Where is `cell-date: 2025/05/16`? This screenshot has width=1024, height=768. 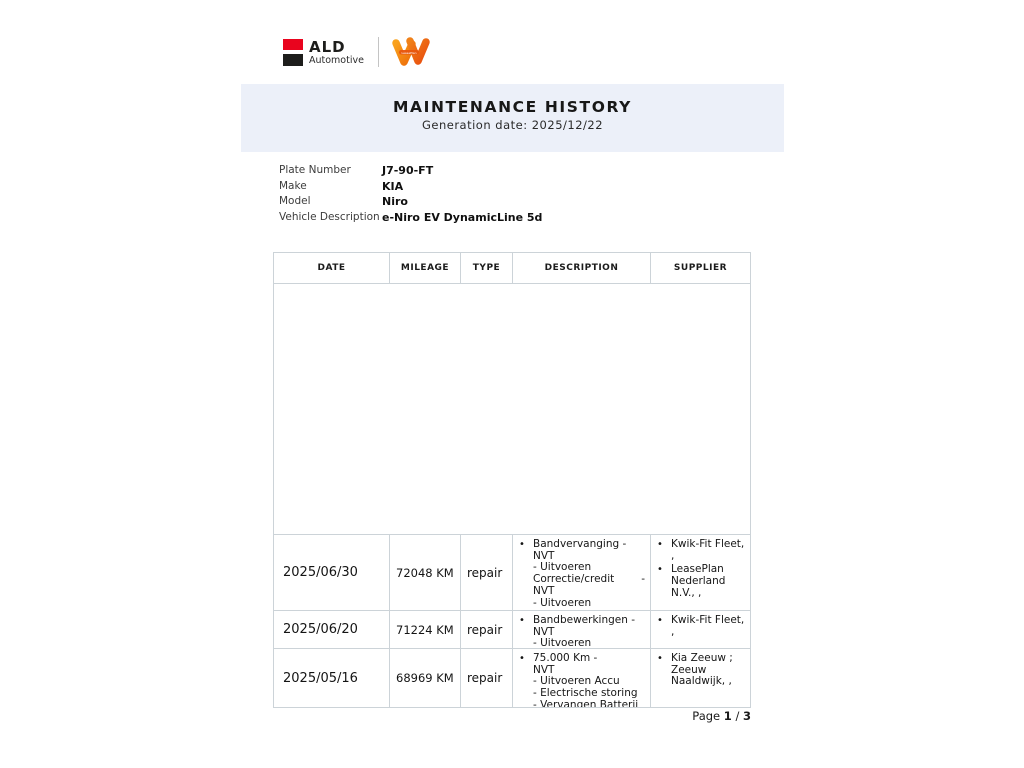
cell-date: 2025/05/16 is located at coordinates (332, 678).